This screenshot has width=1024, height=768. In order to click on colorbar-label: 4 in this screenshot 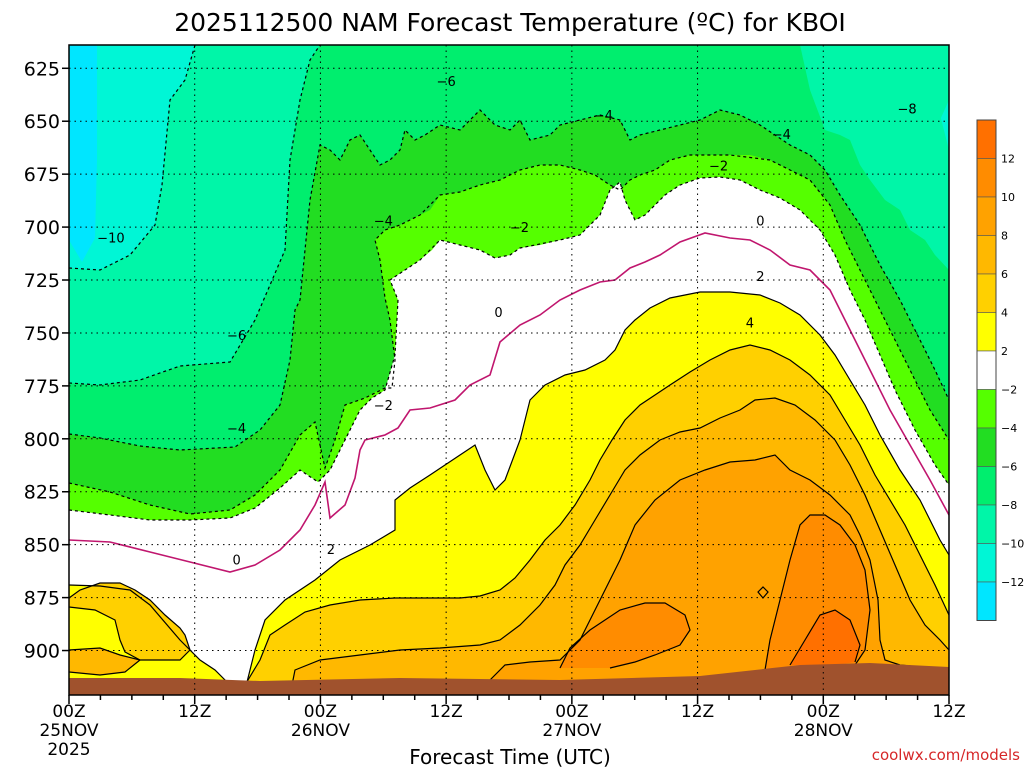, I will do `click(1004, 313)`.